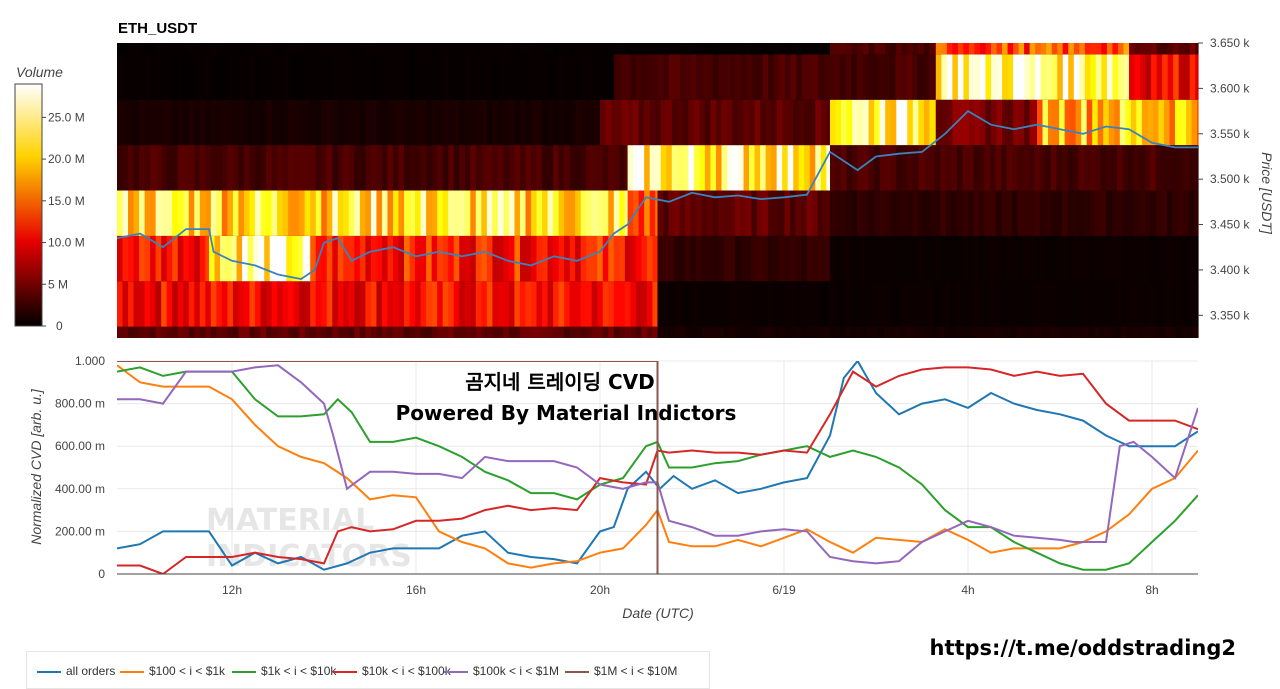 The height and width of the screenshot is (689, 1280). What do you see at coordinates (501, 671) in the screenshot?
I see `legend-item: $100k < i < $1M` at bounding box center [501, 671].